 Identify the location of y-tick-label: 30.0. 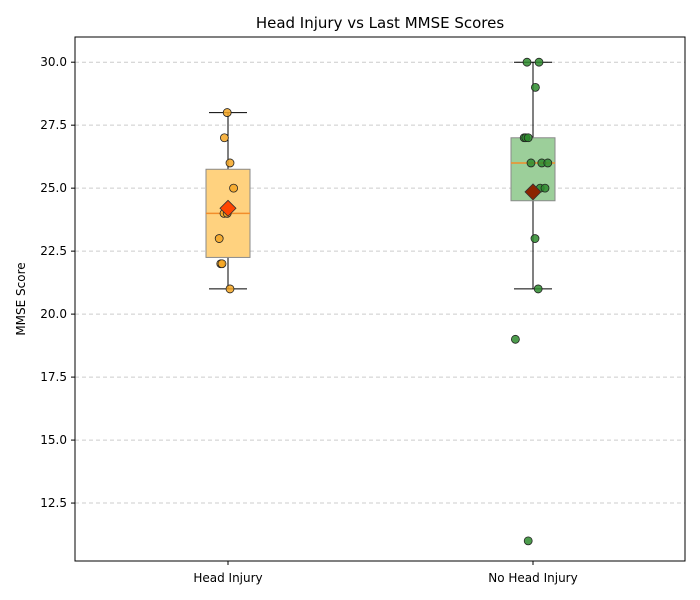
(53, 62).